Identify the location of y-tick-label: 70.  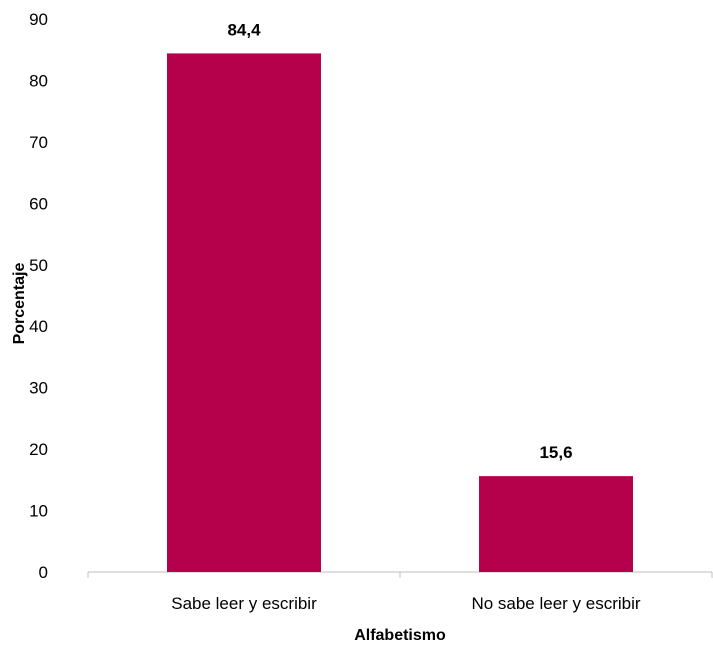
(38, 142).